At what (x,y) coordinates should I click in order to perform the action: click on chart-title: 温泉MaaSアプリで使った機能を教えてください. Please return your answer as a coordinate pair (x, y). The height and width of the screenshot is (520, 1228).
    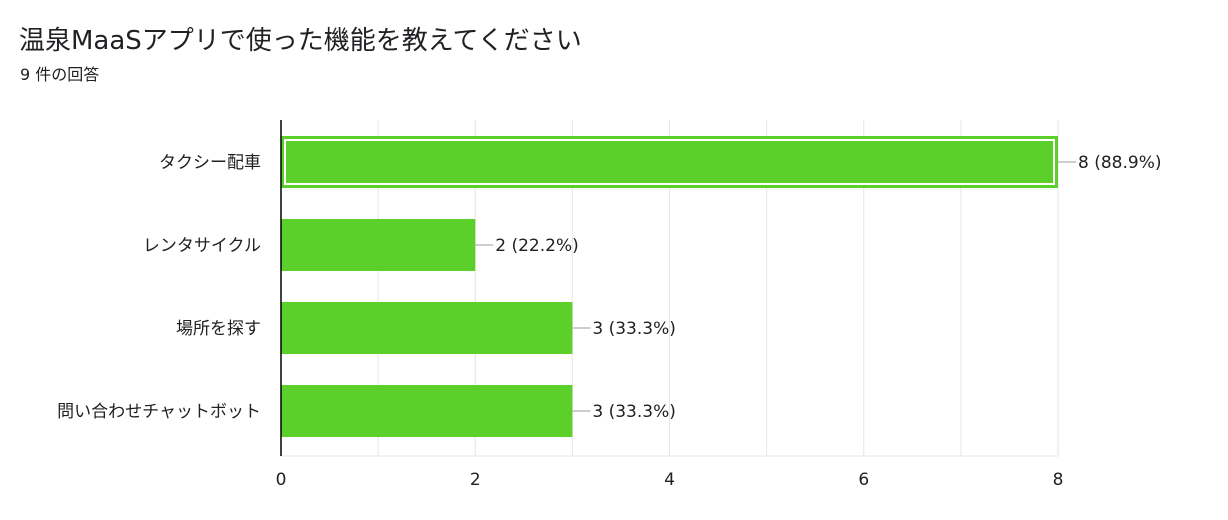
    Looking at the image, I should click on (300, 41).